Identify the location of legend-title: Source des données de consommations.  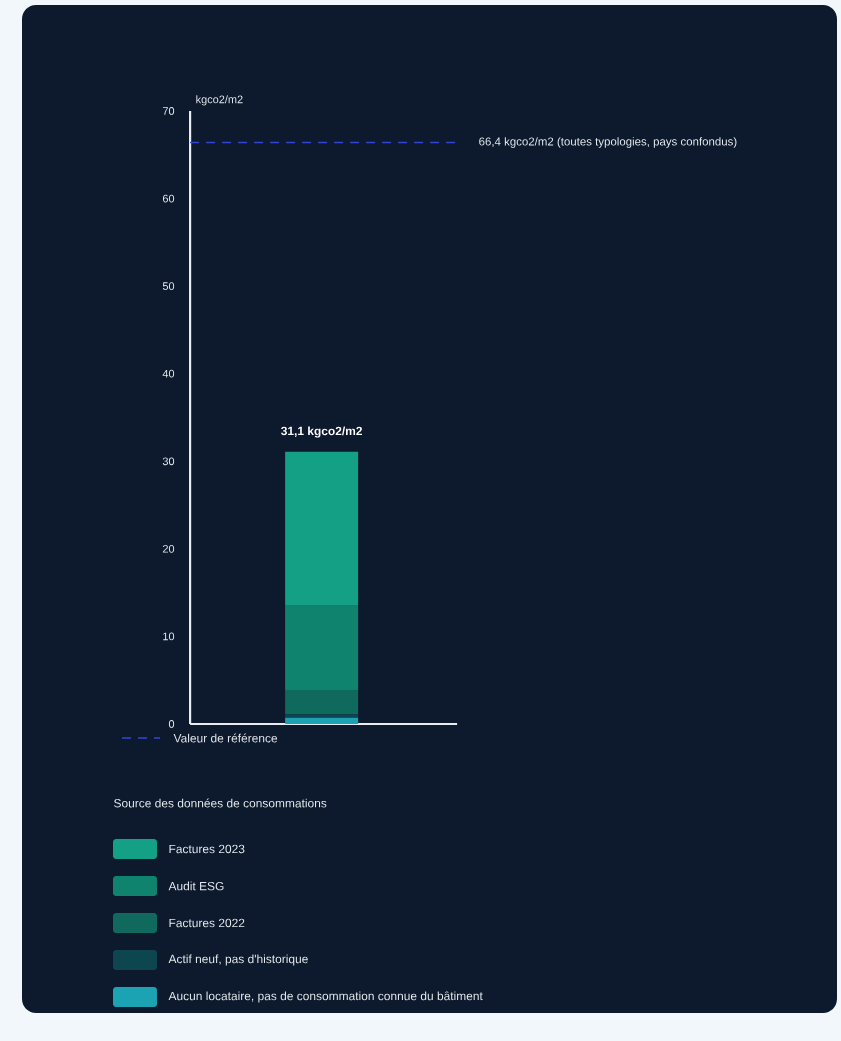
(220, 803).